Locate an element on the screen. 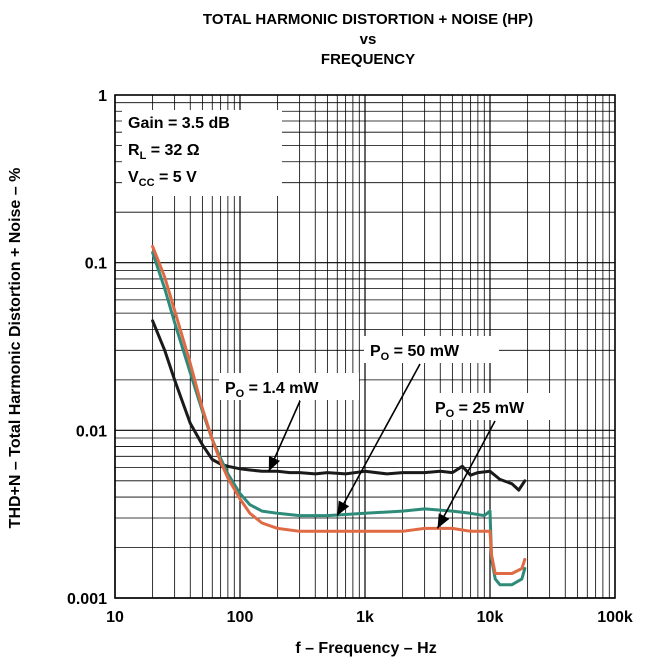 The height and width of the screenshot is (665, 650). x-axis-label: f – Frequency – Hz is located at coordinates (365, 648).